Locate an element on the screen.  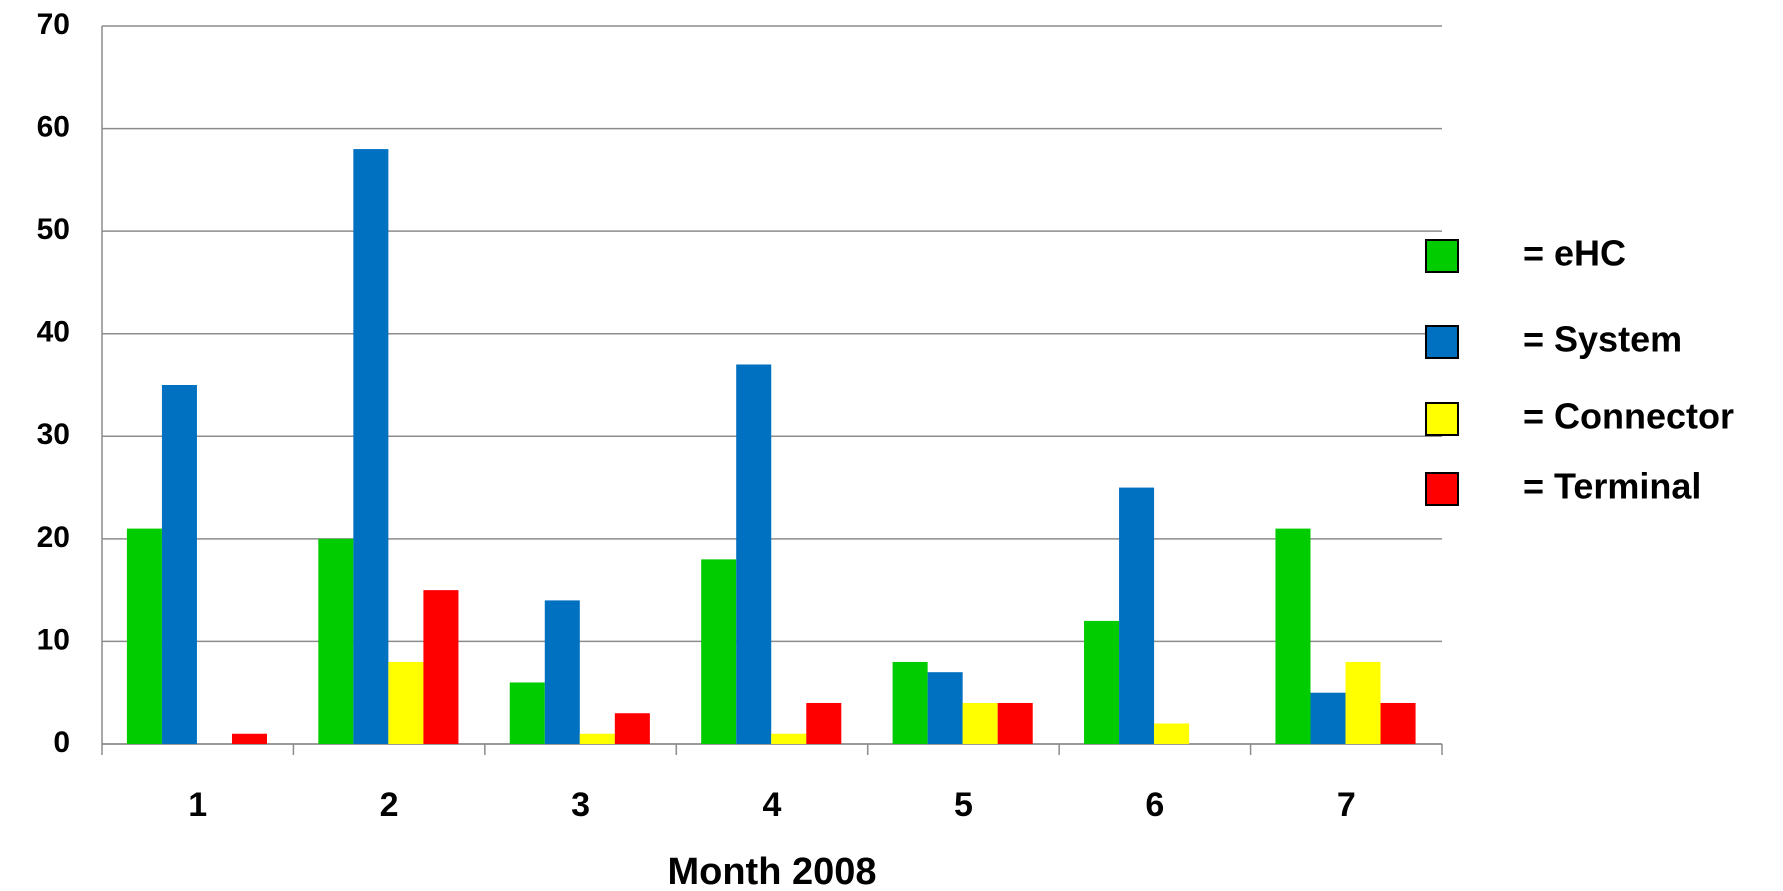
y-tick-label: 50 is located at coordinates (53, 229).